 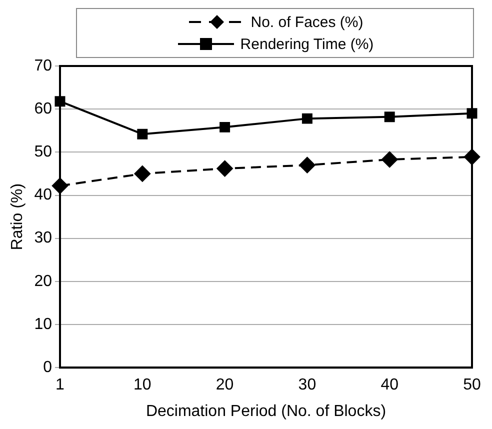 I want to click on y-tick-label: 10, so click(x=43, y=324).